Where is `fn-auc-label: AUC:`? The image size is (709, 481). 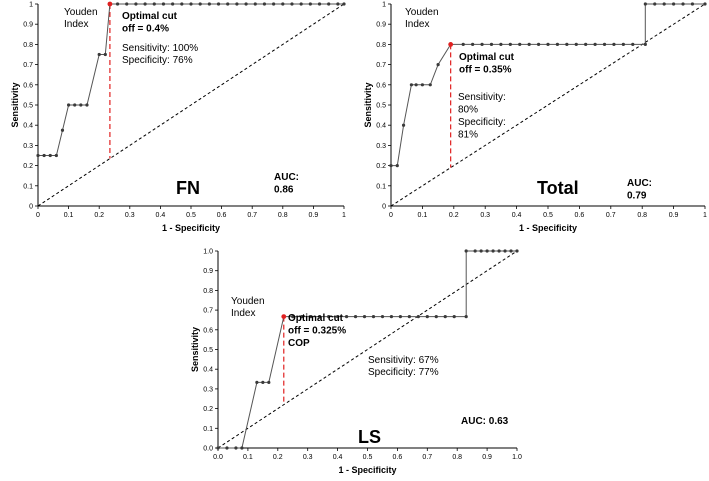 fn-auc-label: AUC: is located at coordinates (286, 177).